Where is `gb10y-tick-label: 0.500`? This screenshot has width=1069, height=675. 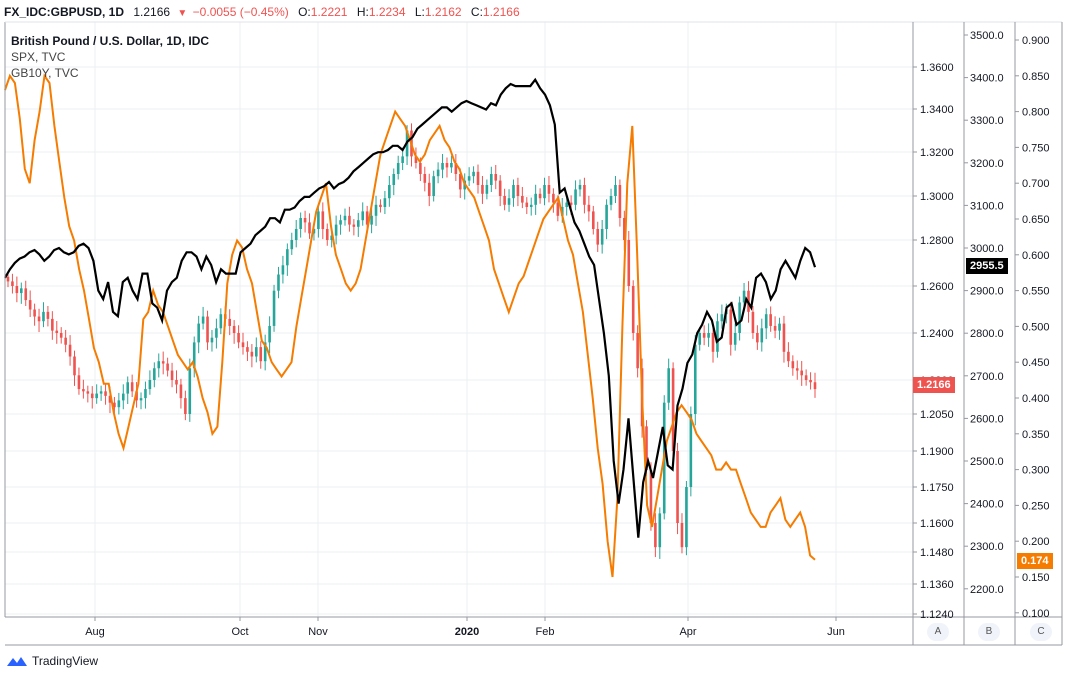 gb10y-tick-label: 0.500 is located at coordinates (1036, 327).